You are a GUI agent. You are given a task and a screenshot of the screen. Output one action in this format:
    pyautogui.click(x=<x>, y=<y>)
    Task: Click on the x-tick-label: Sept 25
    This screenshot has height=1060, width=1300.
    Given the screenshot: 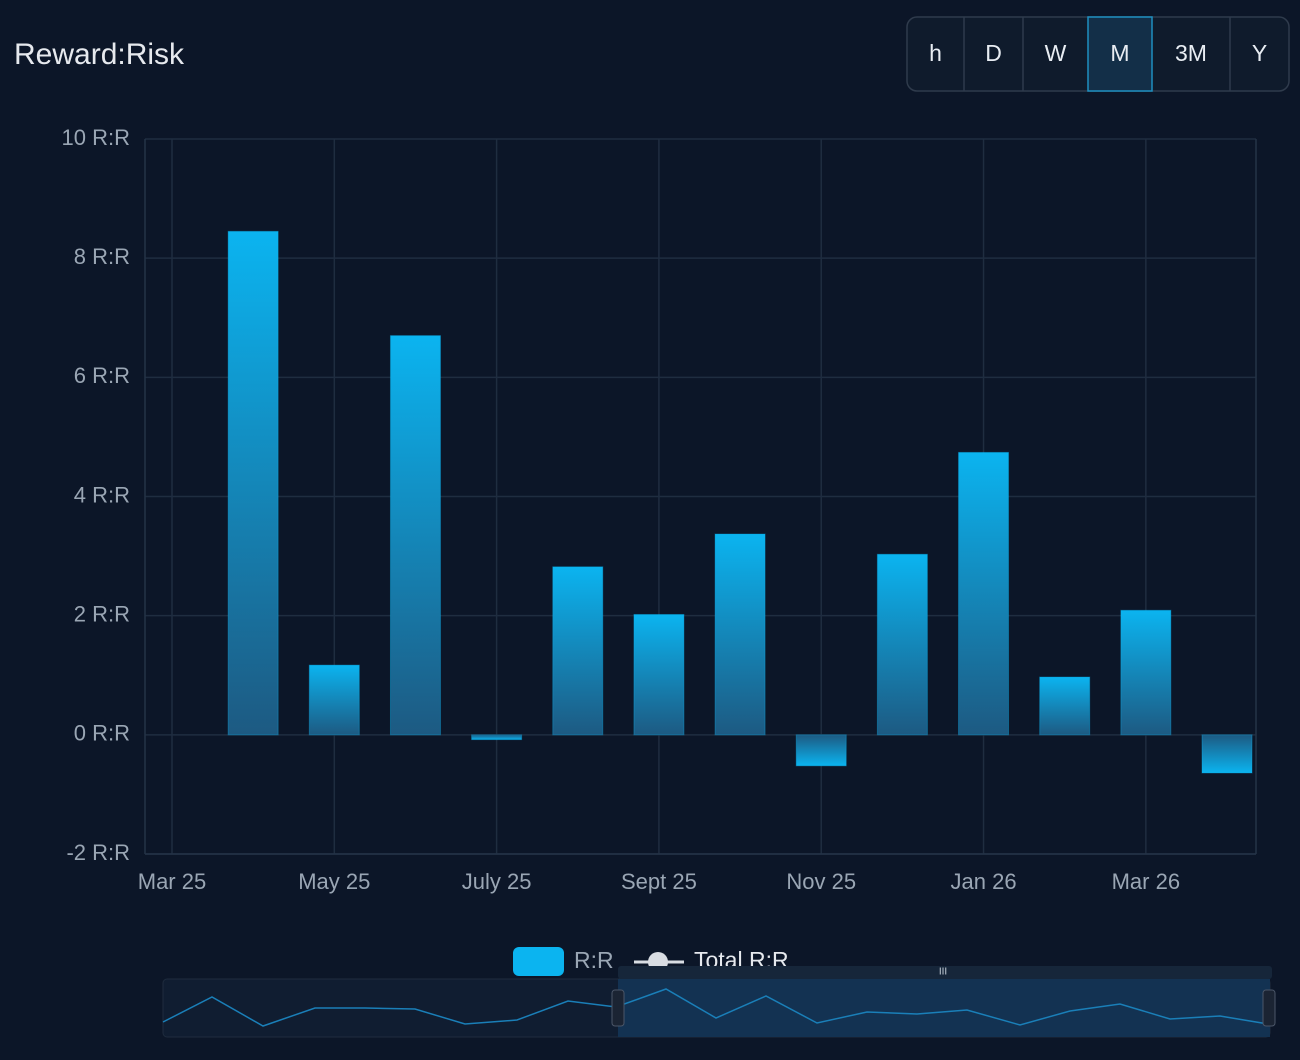 What is the action you would take?
    pyautogui.click(x=659, y=881)
    